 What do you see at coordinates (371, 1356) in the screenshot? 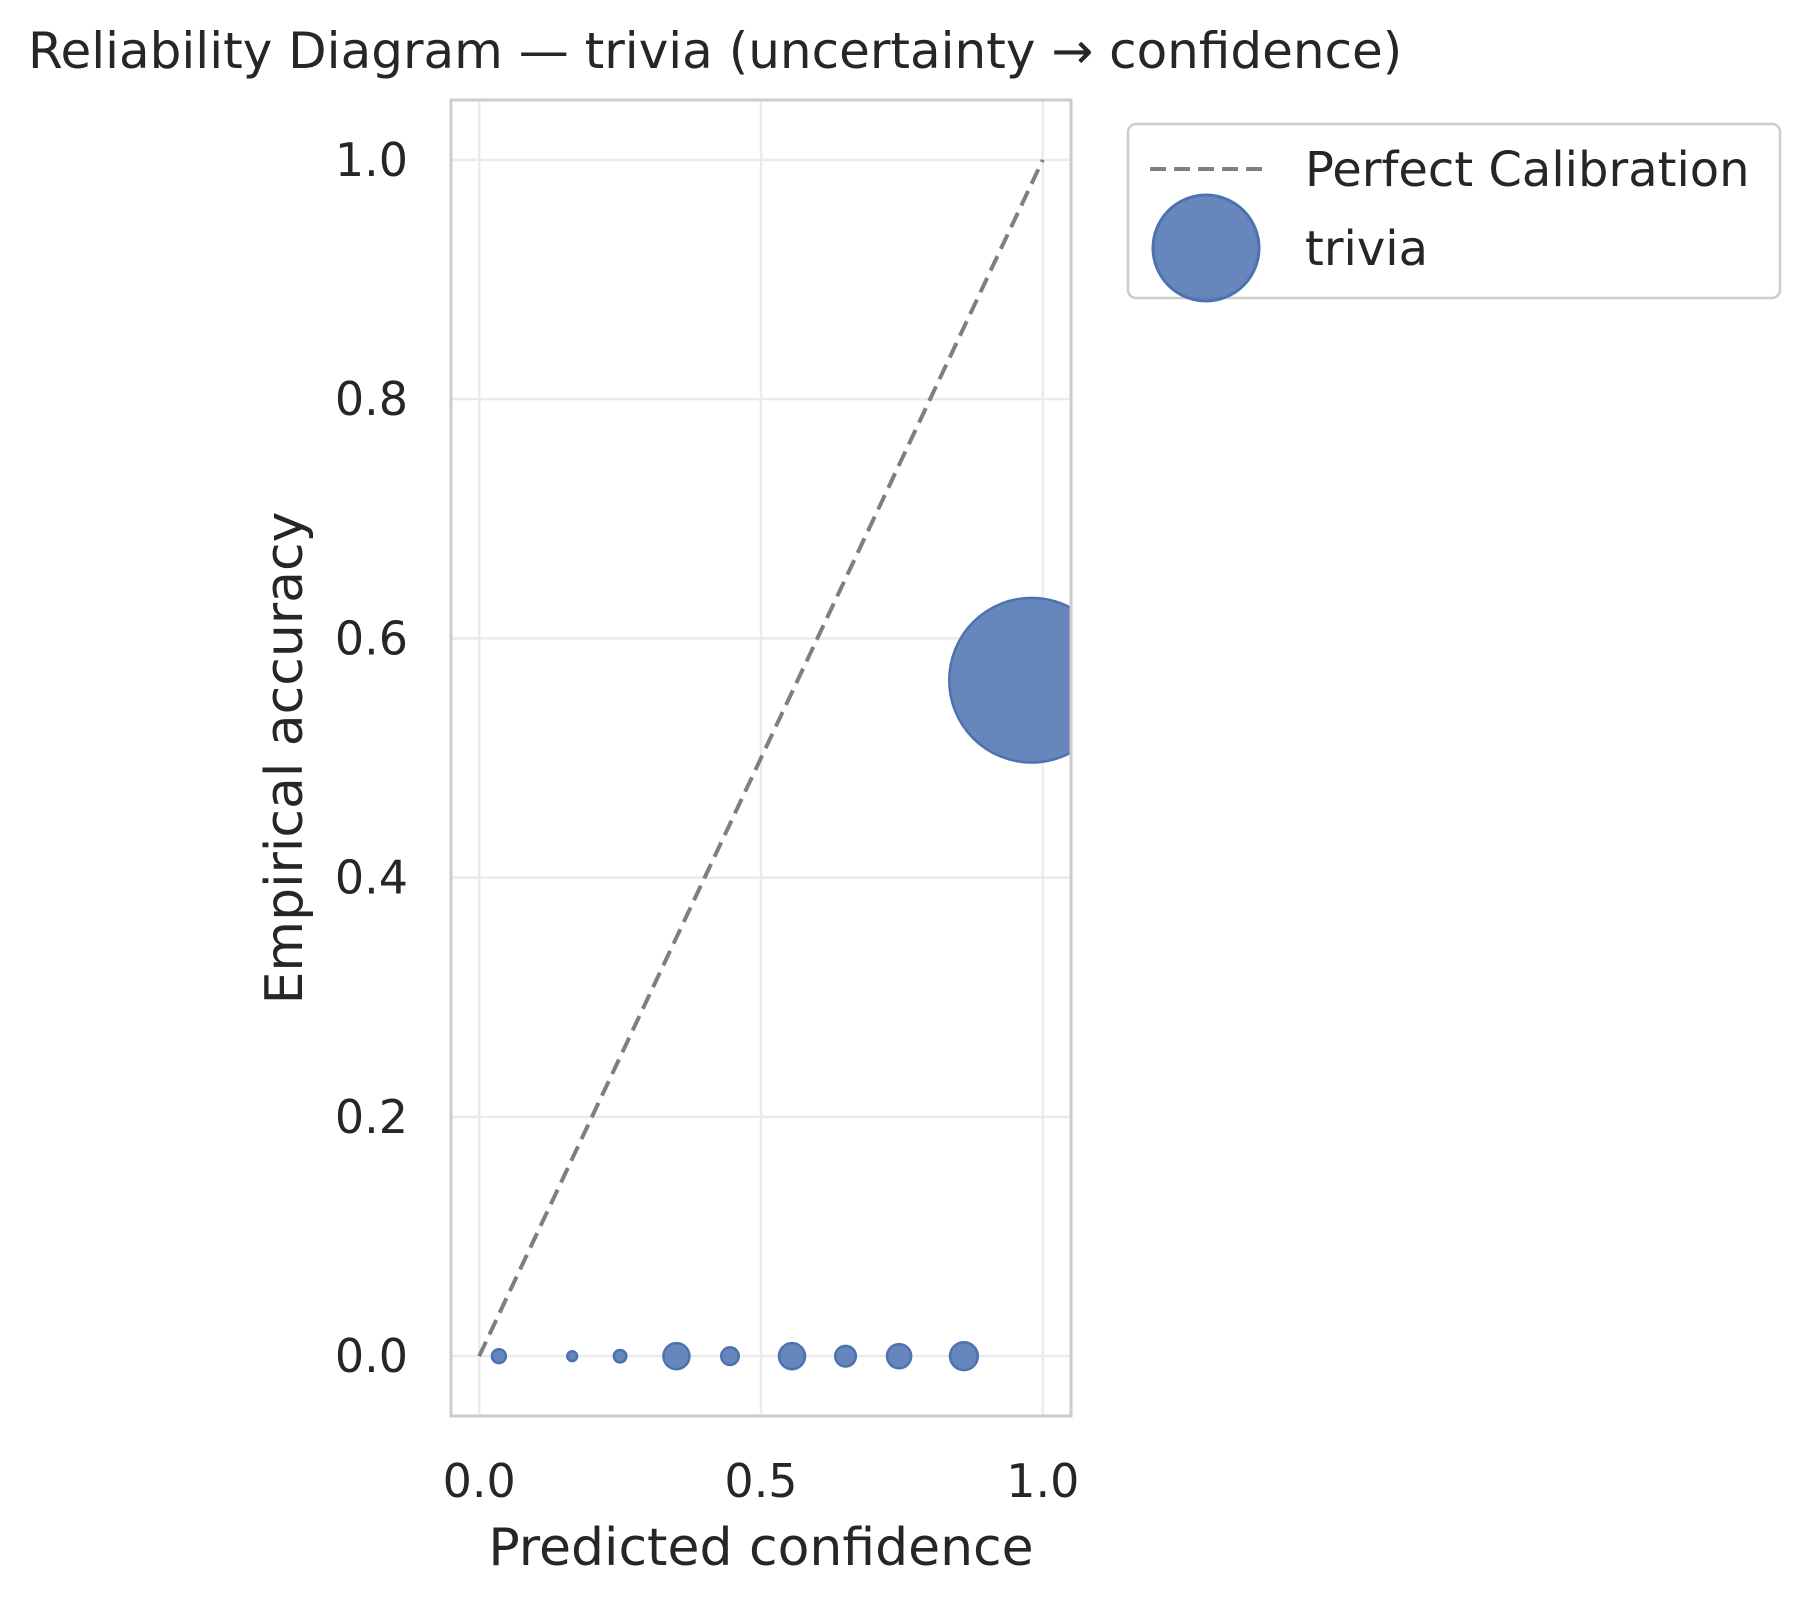
I see `y-tick-label: 0.0` at bounding box center [371, 1356].